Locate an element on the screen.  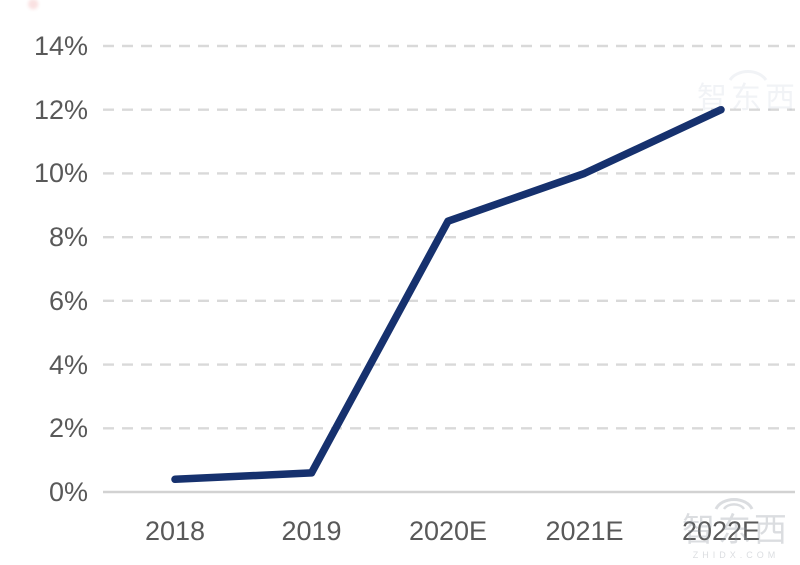
x-tick-label: 2020E is located at coordinates (448, 531).